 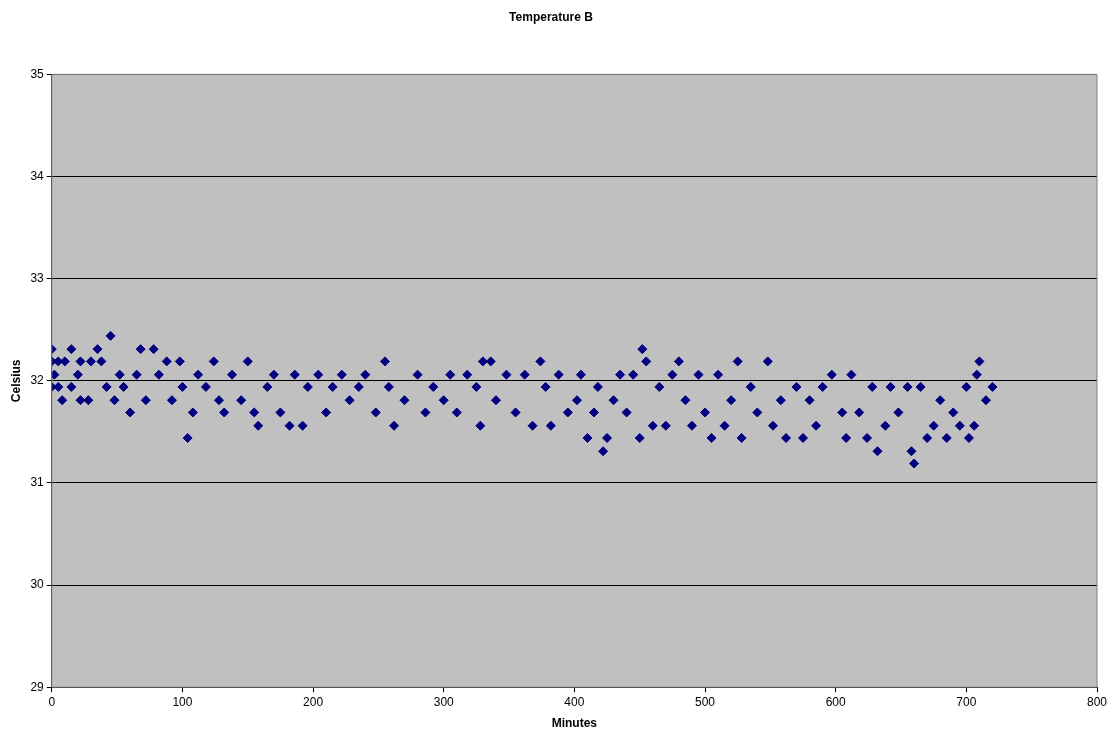 What do you see at coordinates (37, 380) in the screenshot?
I see `y-tick-label: 32` at bounding box center [37, 380].